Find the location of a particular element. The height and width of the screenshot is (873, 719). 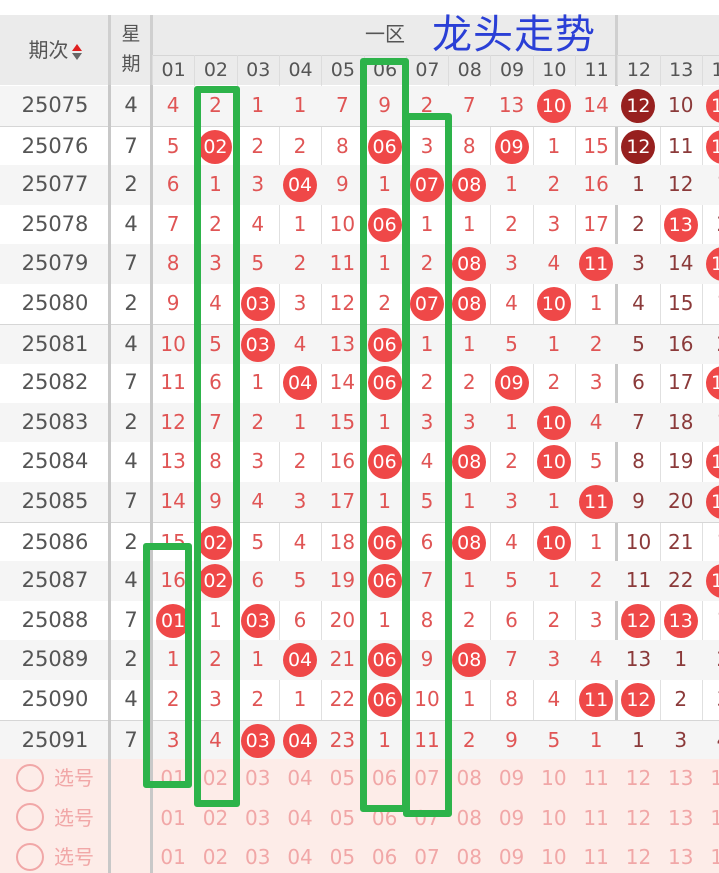

period-sort-header: 期次 is located at coordinates (55, 50).